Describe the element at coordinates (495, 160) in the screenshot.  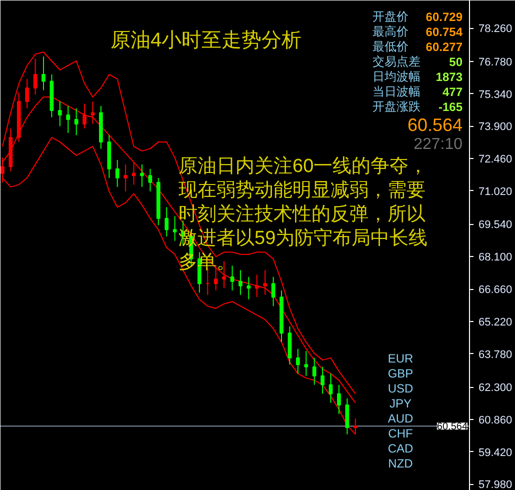
I see `y-tick-label: 72.460` at that location.